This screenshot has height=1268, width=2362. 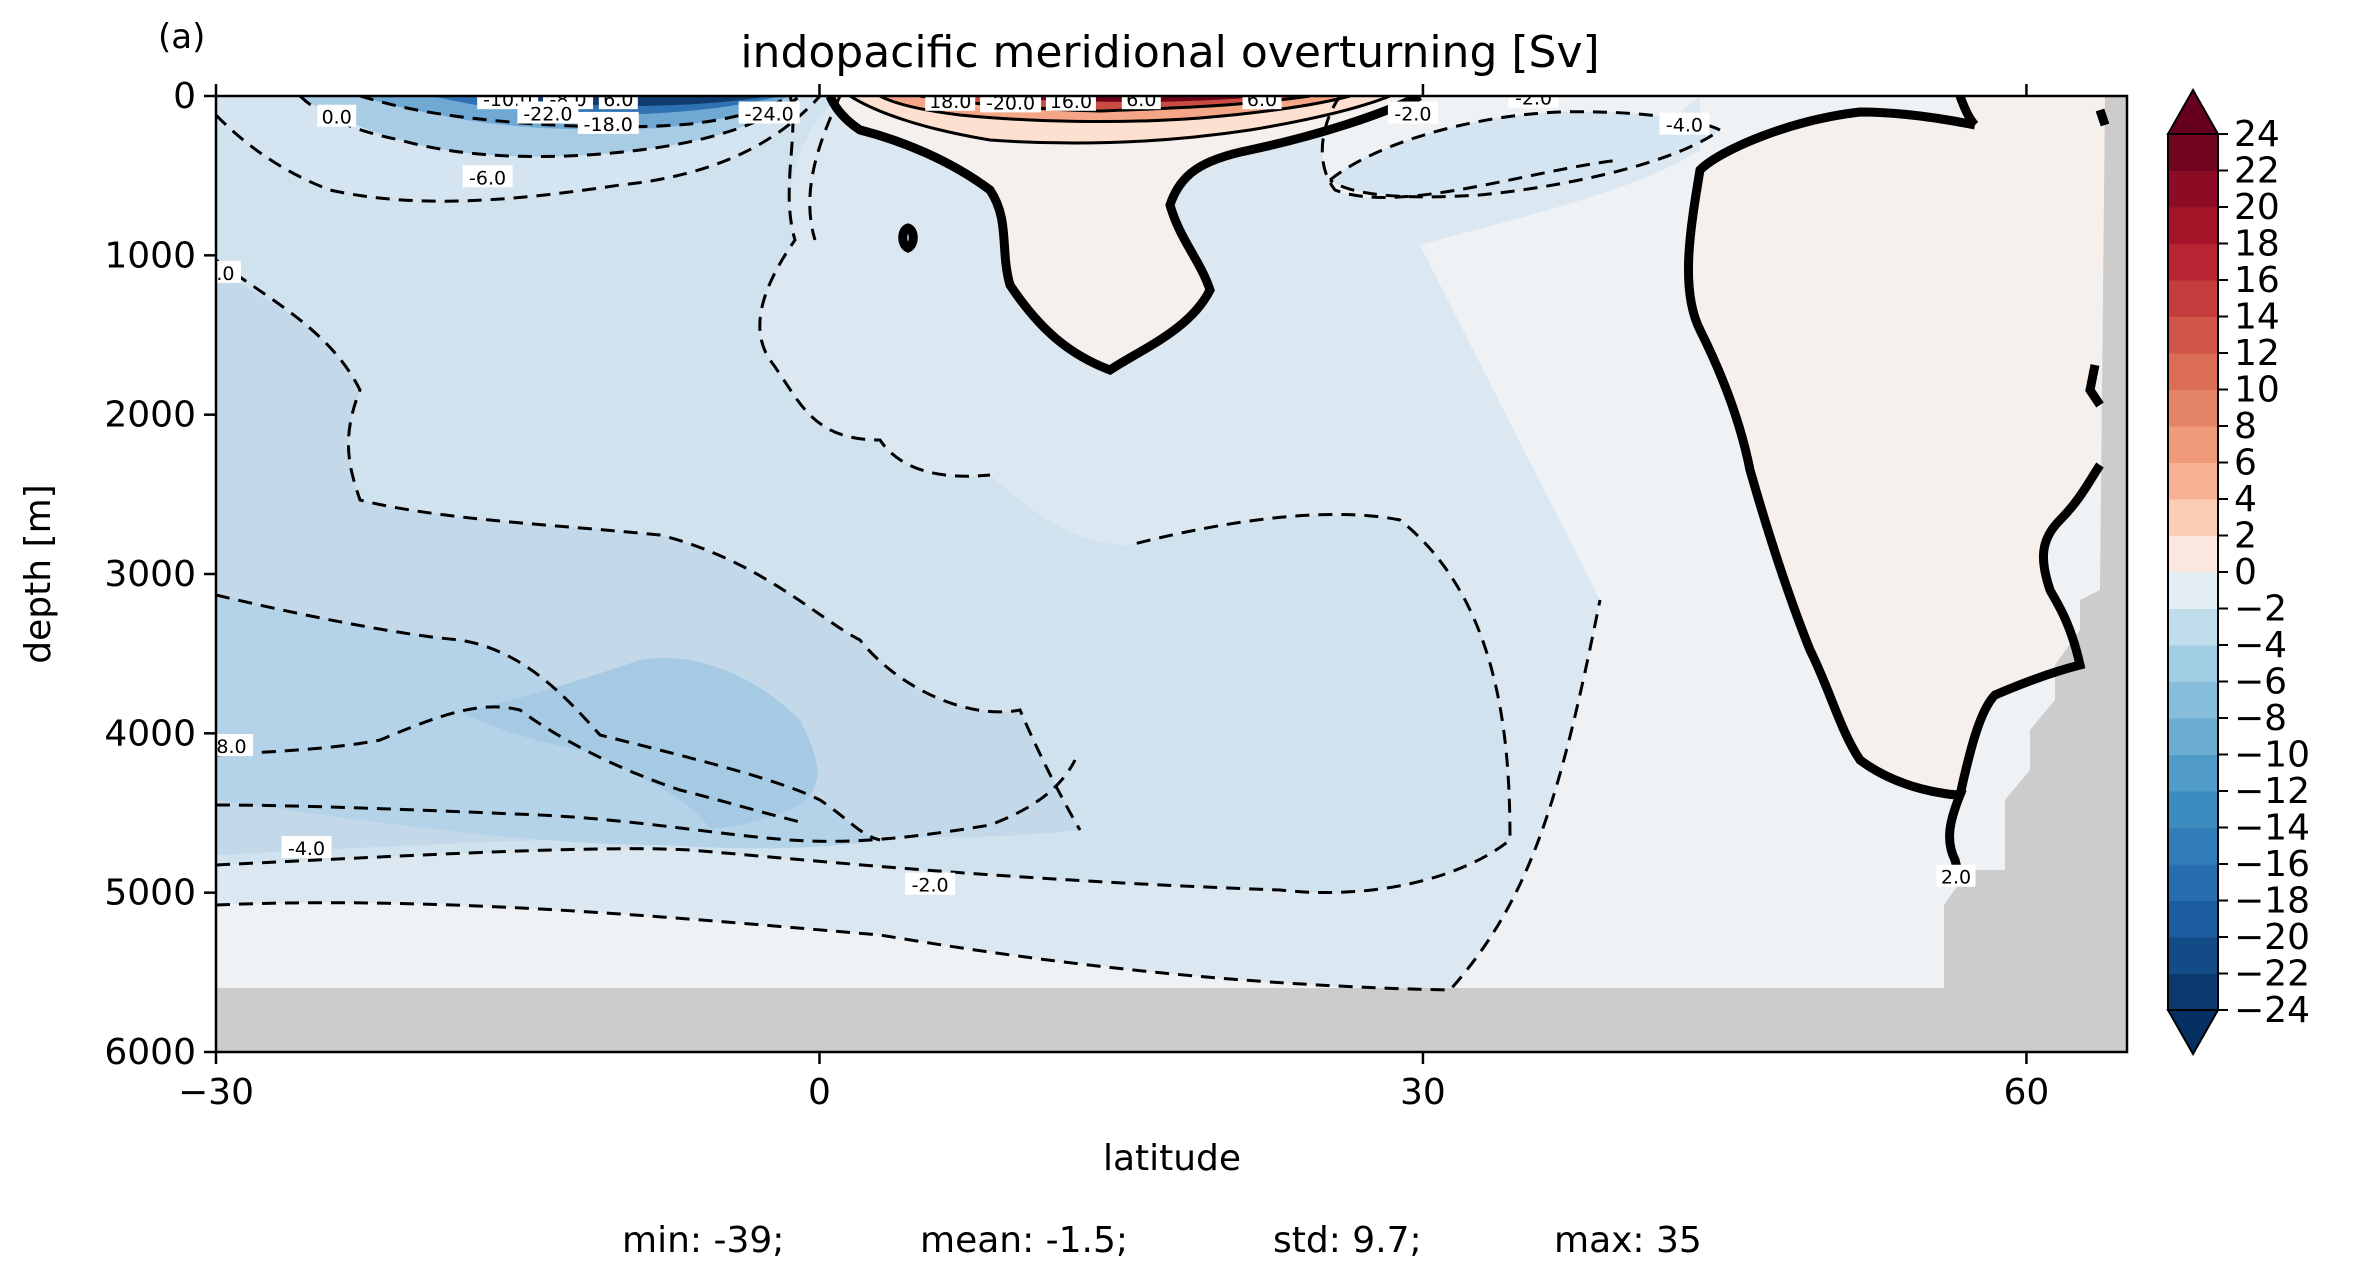 What do you see at coordinates (1525, 154) in the screenshot?
I see `field-upper-right-cell` at bounding box center [1525, 154].